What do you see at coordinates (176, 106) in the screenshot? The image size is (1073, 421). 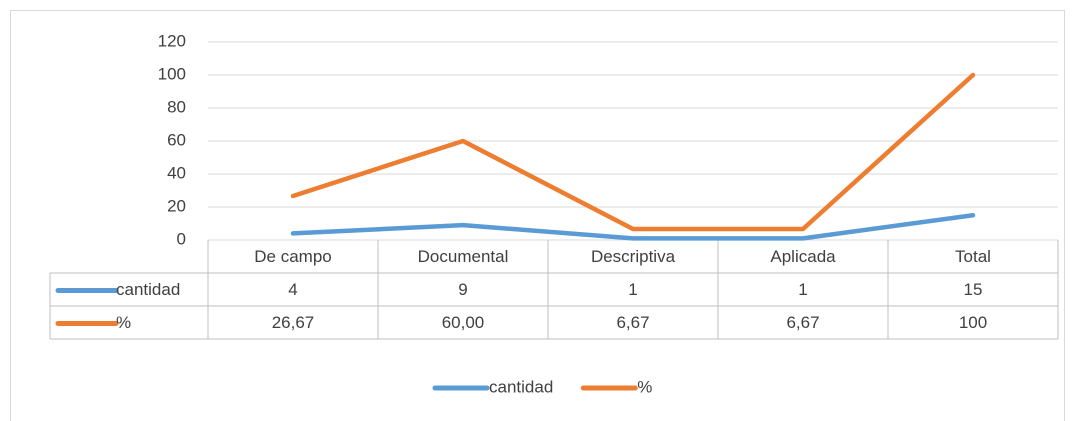 I see `y-tick-label: 80` at bounding box center [176, 106].